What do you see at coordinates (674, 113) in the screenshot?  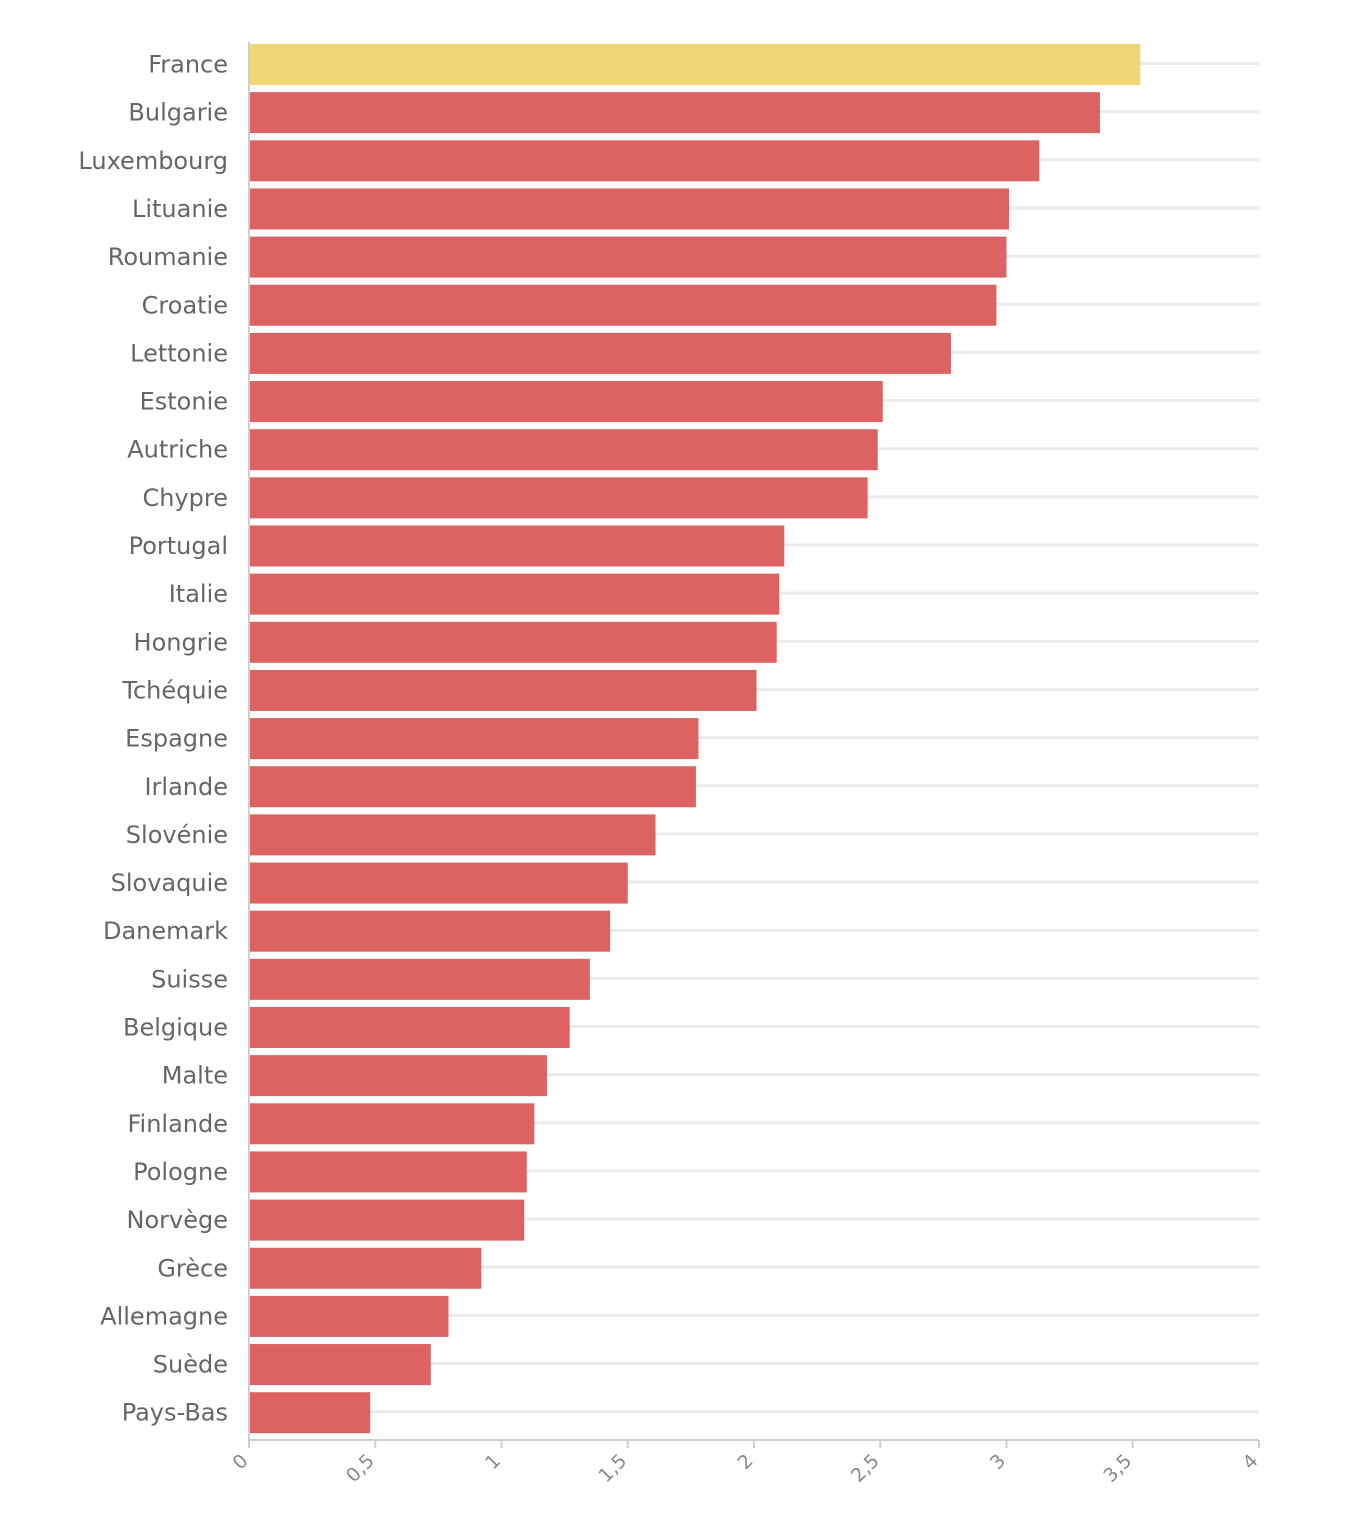 I see `bar-bulgarie` at bounding box center [674, 113].